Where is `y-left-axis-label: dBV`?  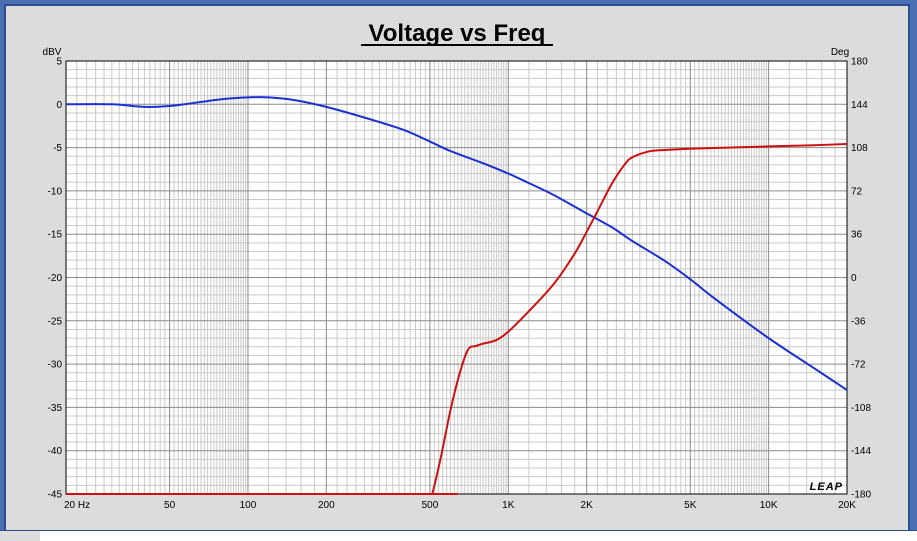 y-left-axis-label: dBV is located at coordinates (52, 52).